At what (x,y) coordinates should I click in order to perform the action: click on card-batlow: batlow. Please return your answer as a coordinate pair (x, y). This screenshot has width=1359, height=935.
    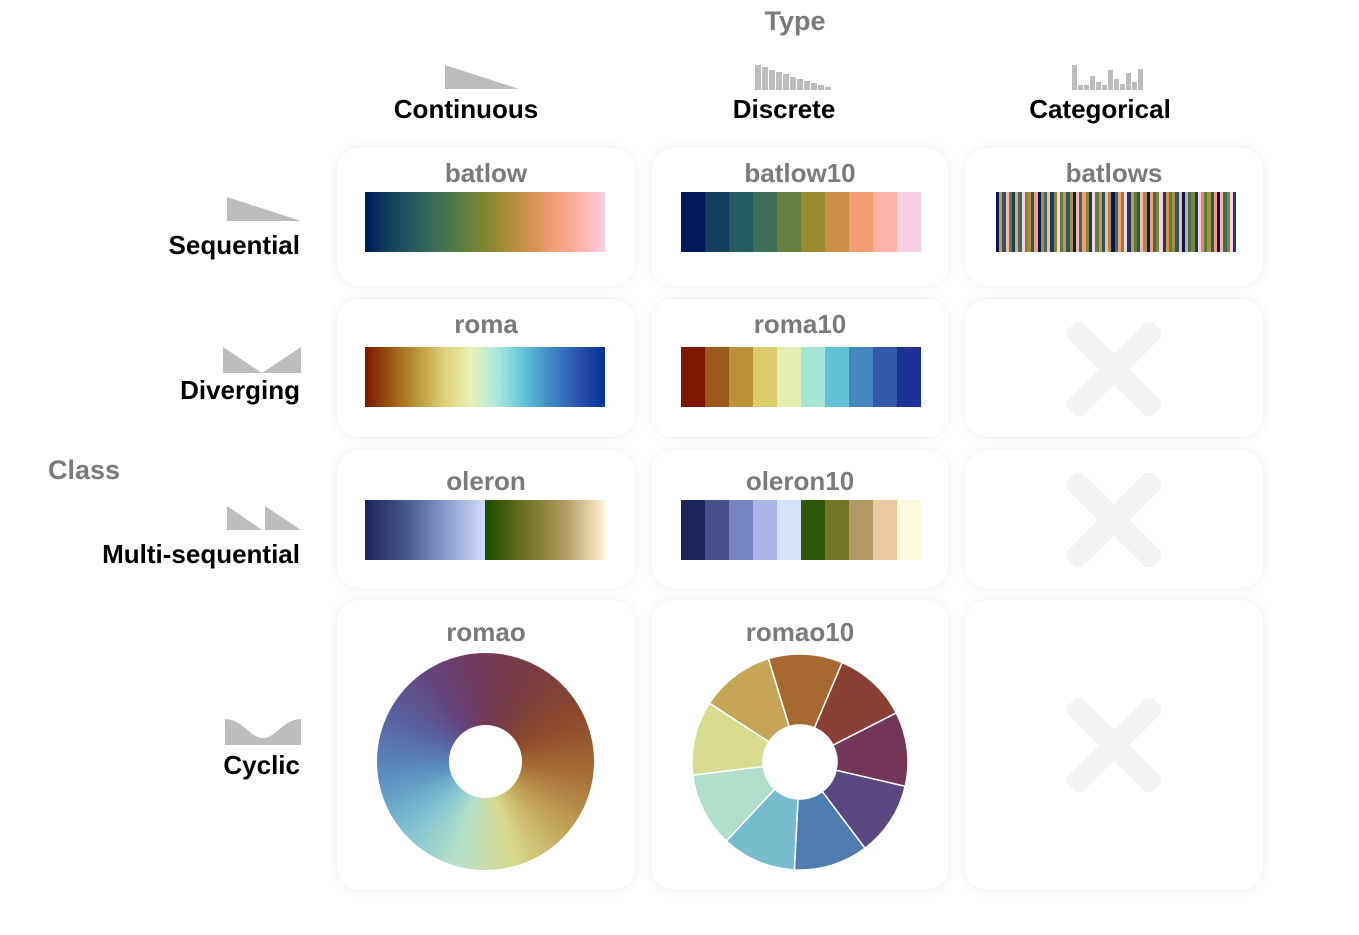
    Looking at the image, I should click on (486, 217).